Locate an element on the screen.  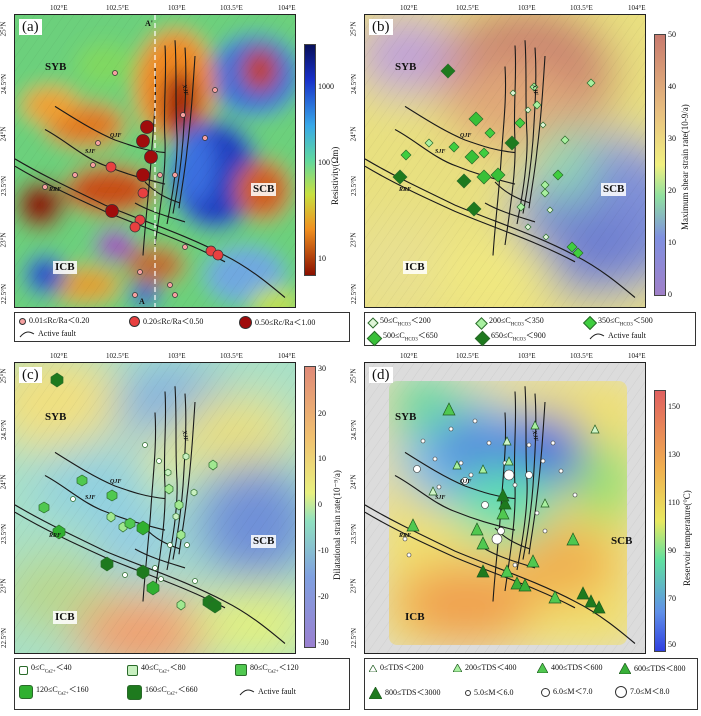
legend-text: 0.01≤Rc/Ra＜0.20 is located at coordinates (59, 320).